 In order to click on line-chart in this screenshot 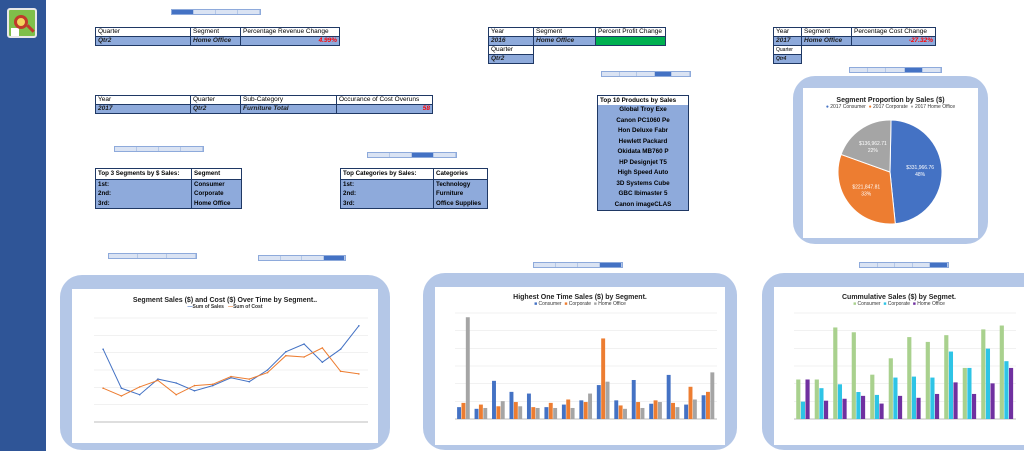, I will do `click(225, 374)`.